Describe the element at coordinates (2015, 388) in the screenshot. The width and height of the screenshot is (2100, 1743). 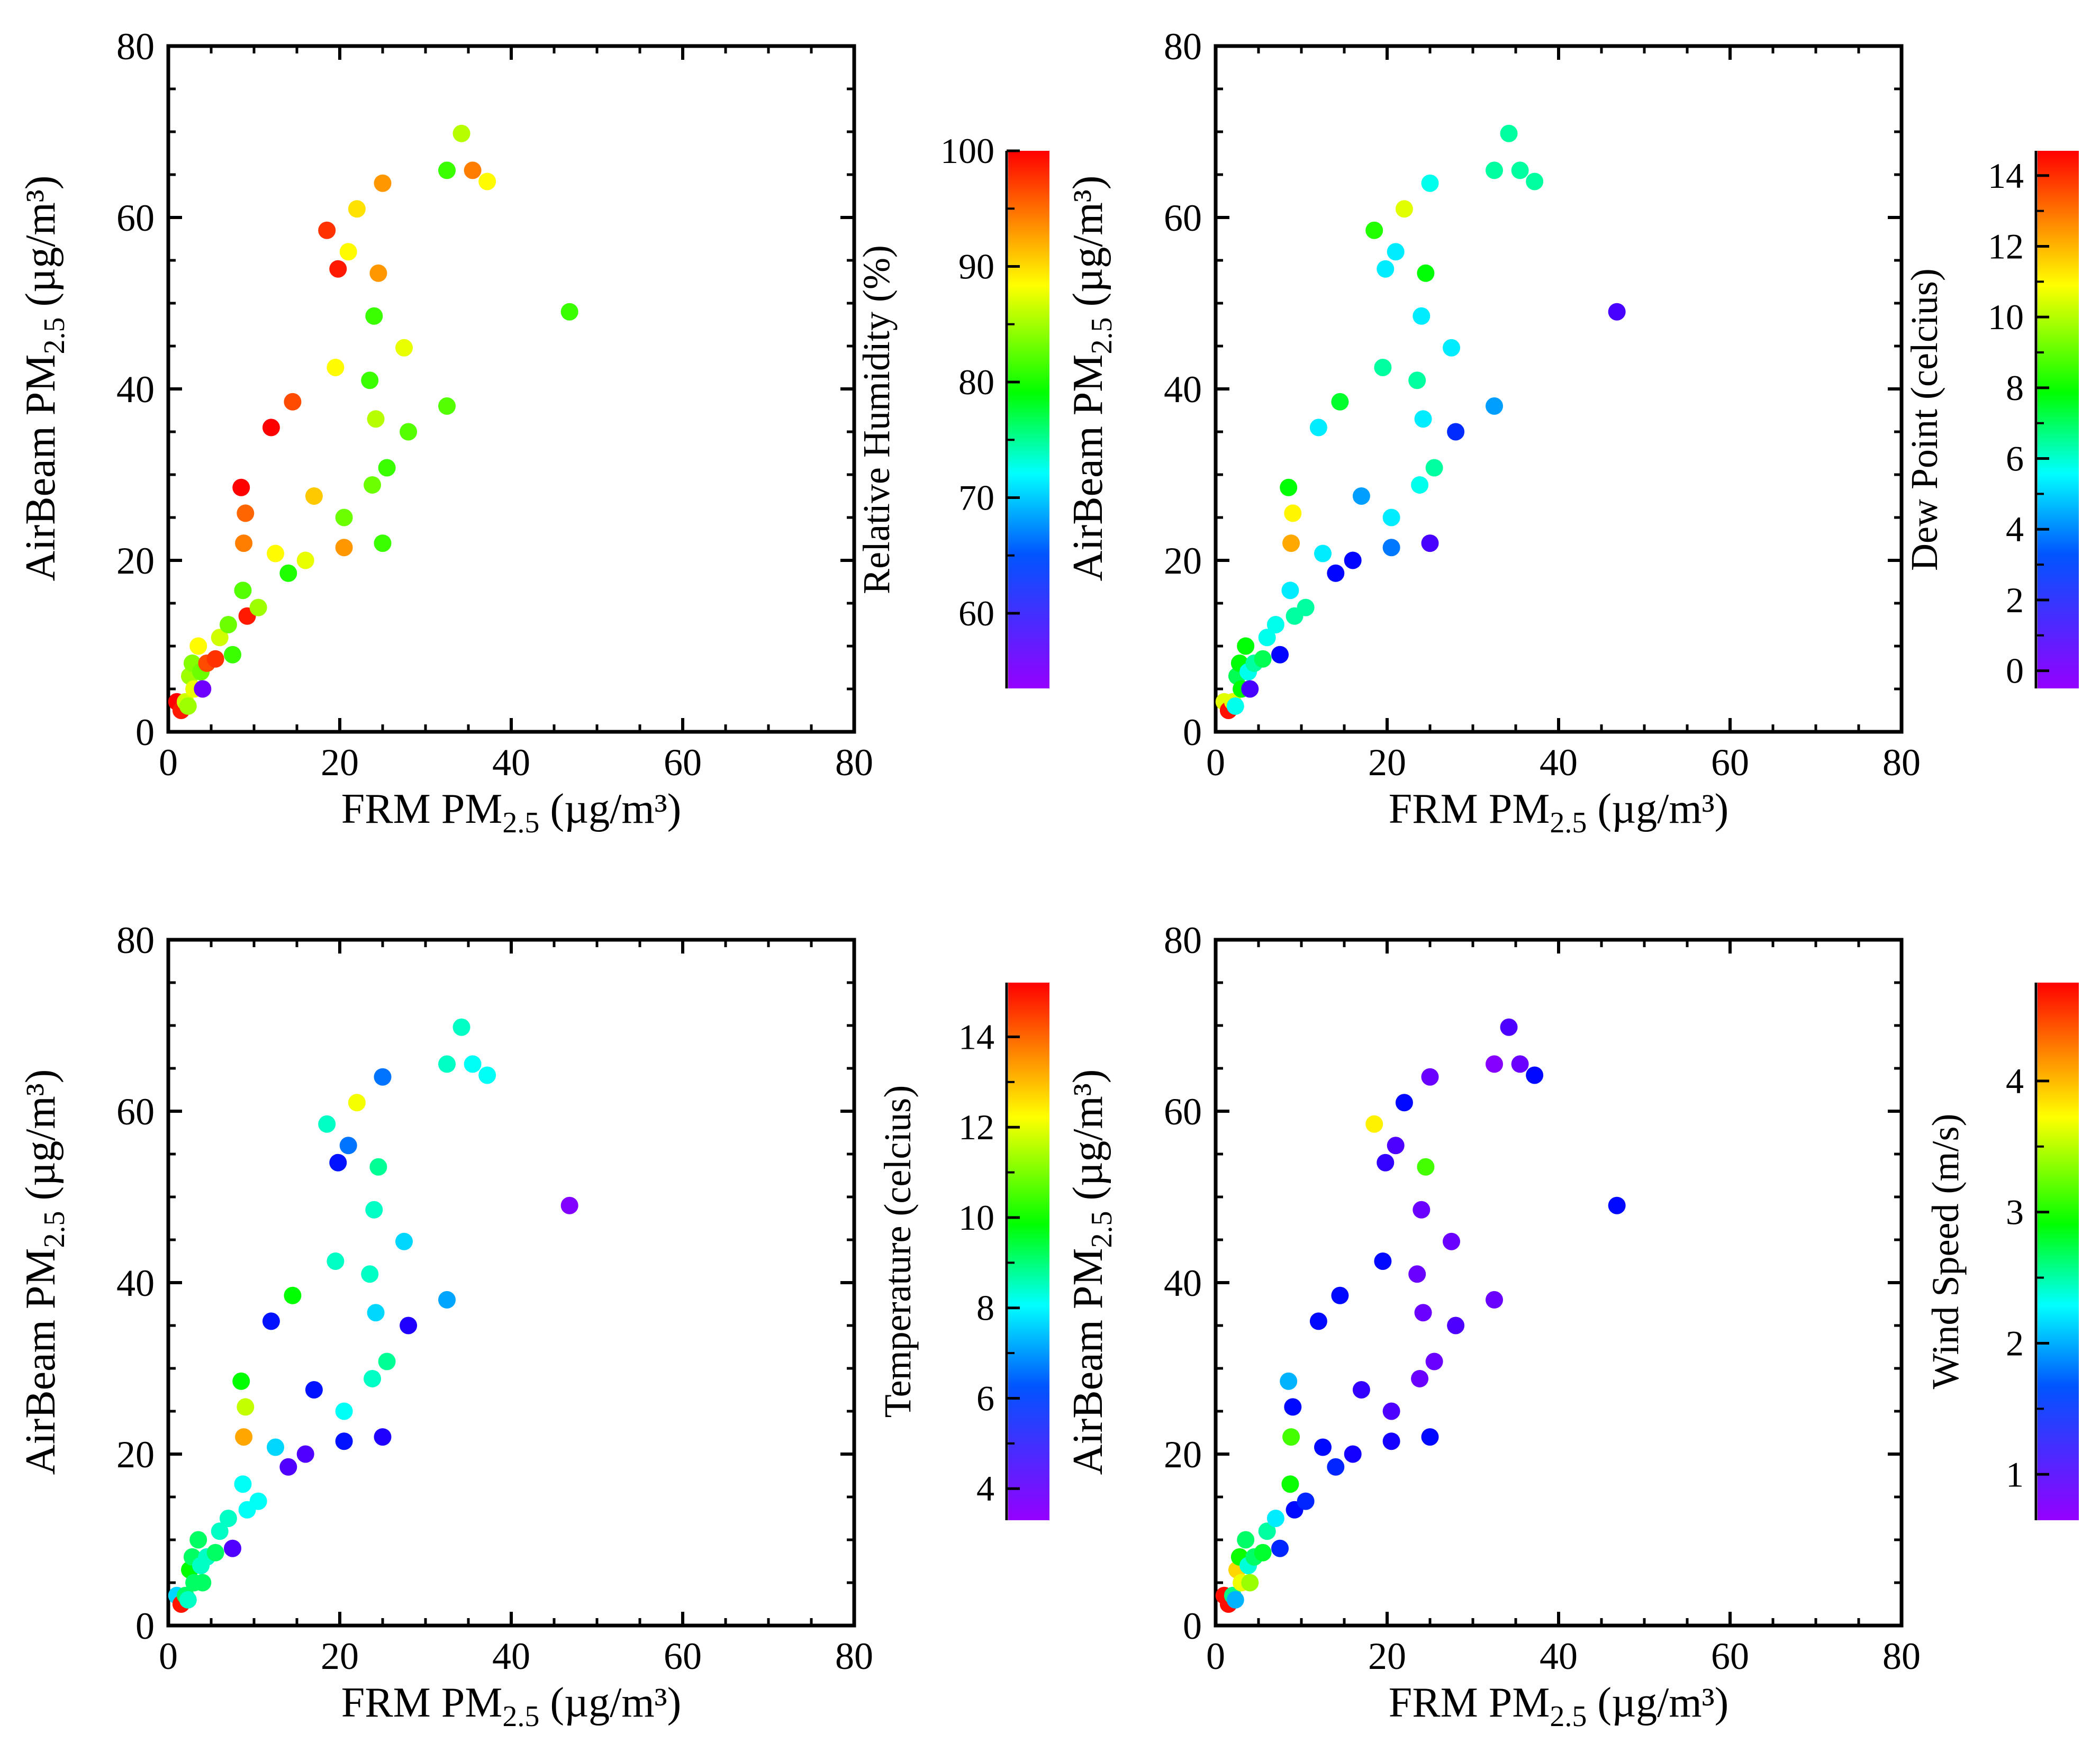
I see `colorbar-tick-label: 8` at that location.